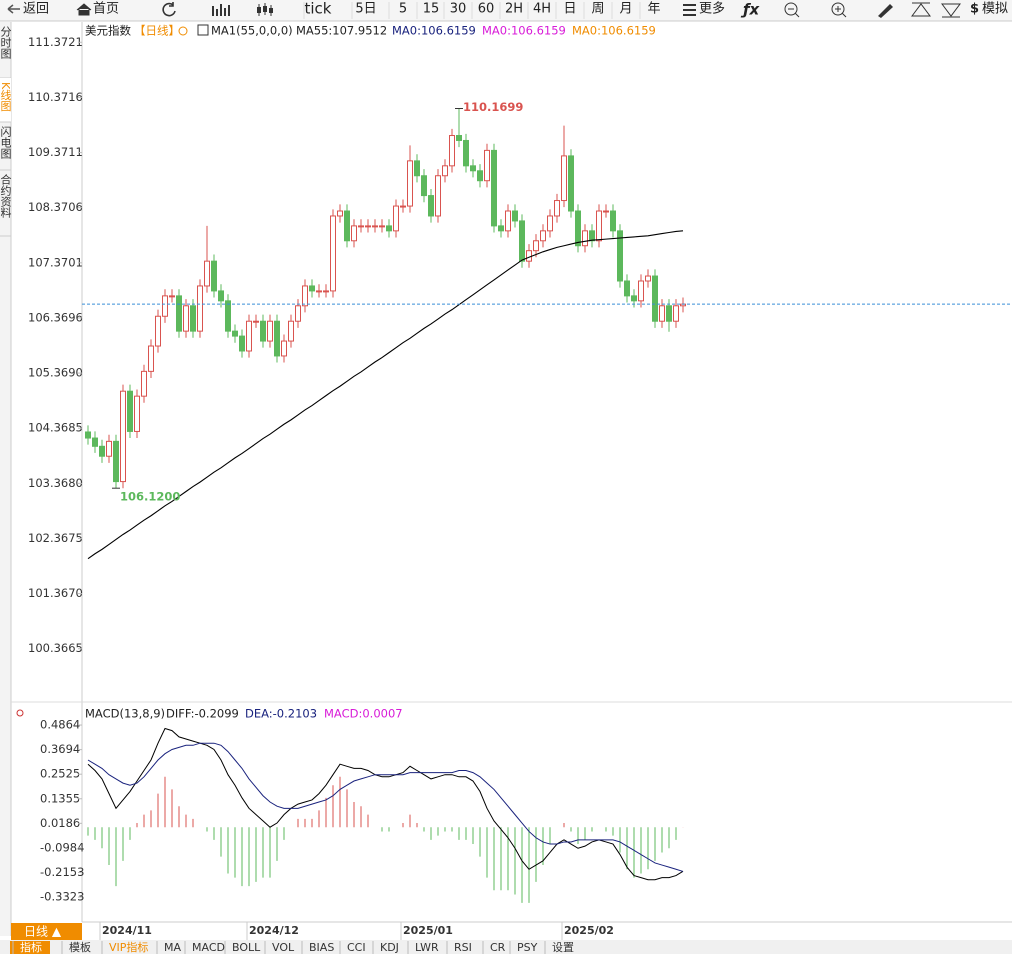  Describe the element at coordinates (55, 593) in the screenshot. I see `y-tick-label: 101.3670` at that location.